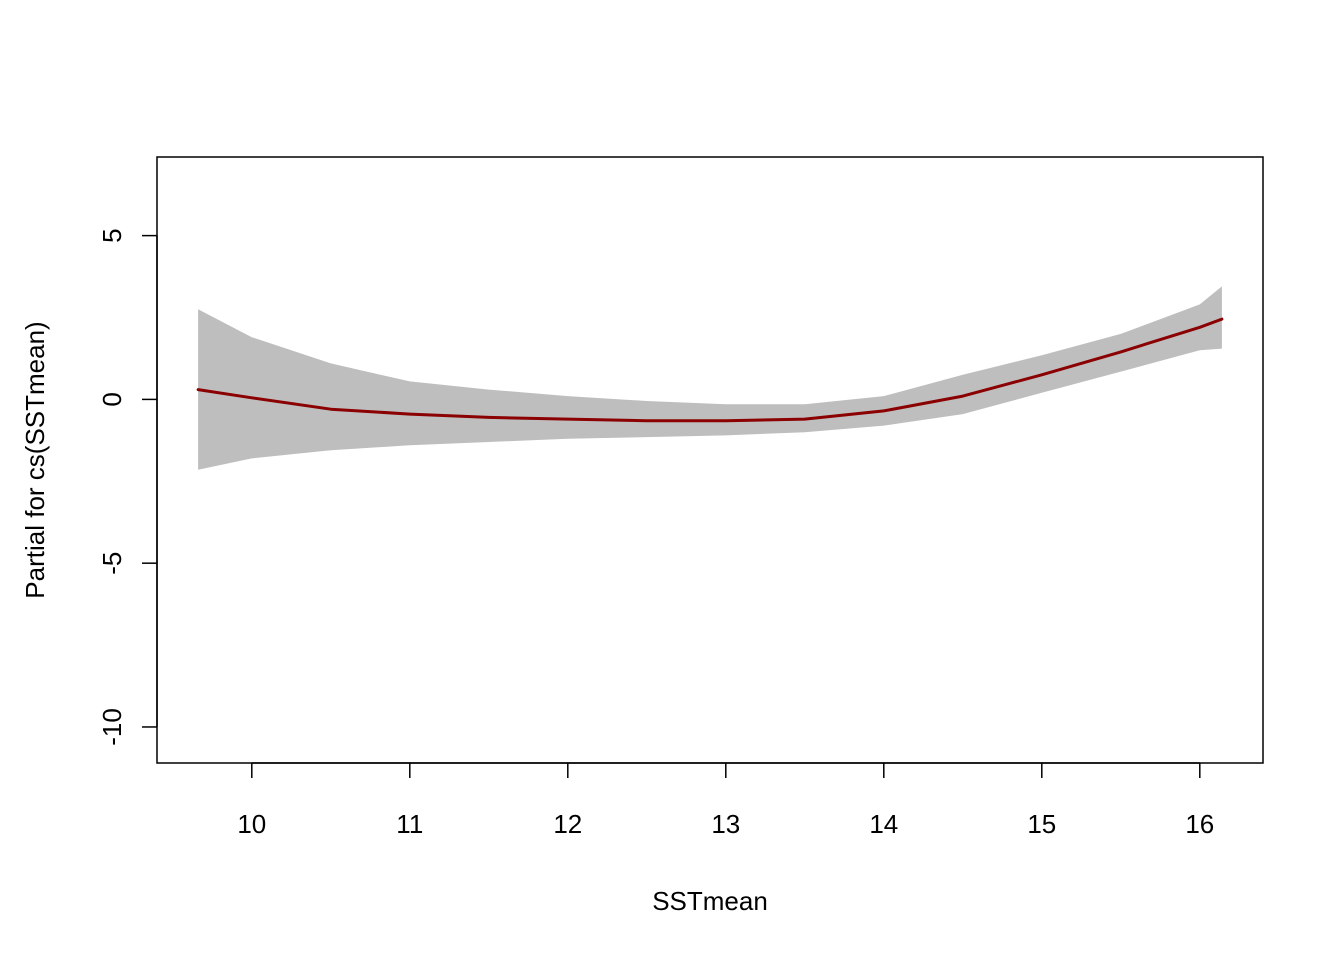  I want to click on y-tick-label: -10, so click(112, 727).